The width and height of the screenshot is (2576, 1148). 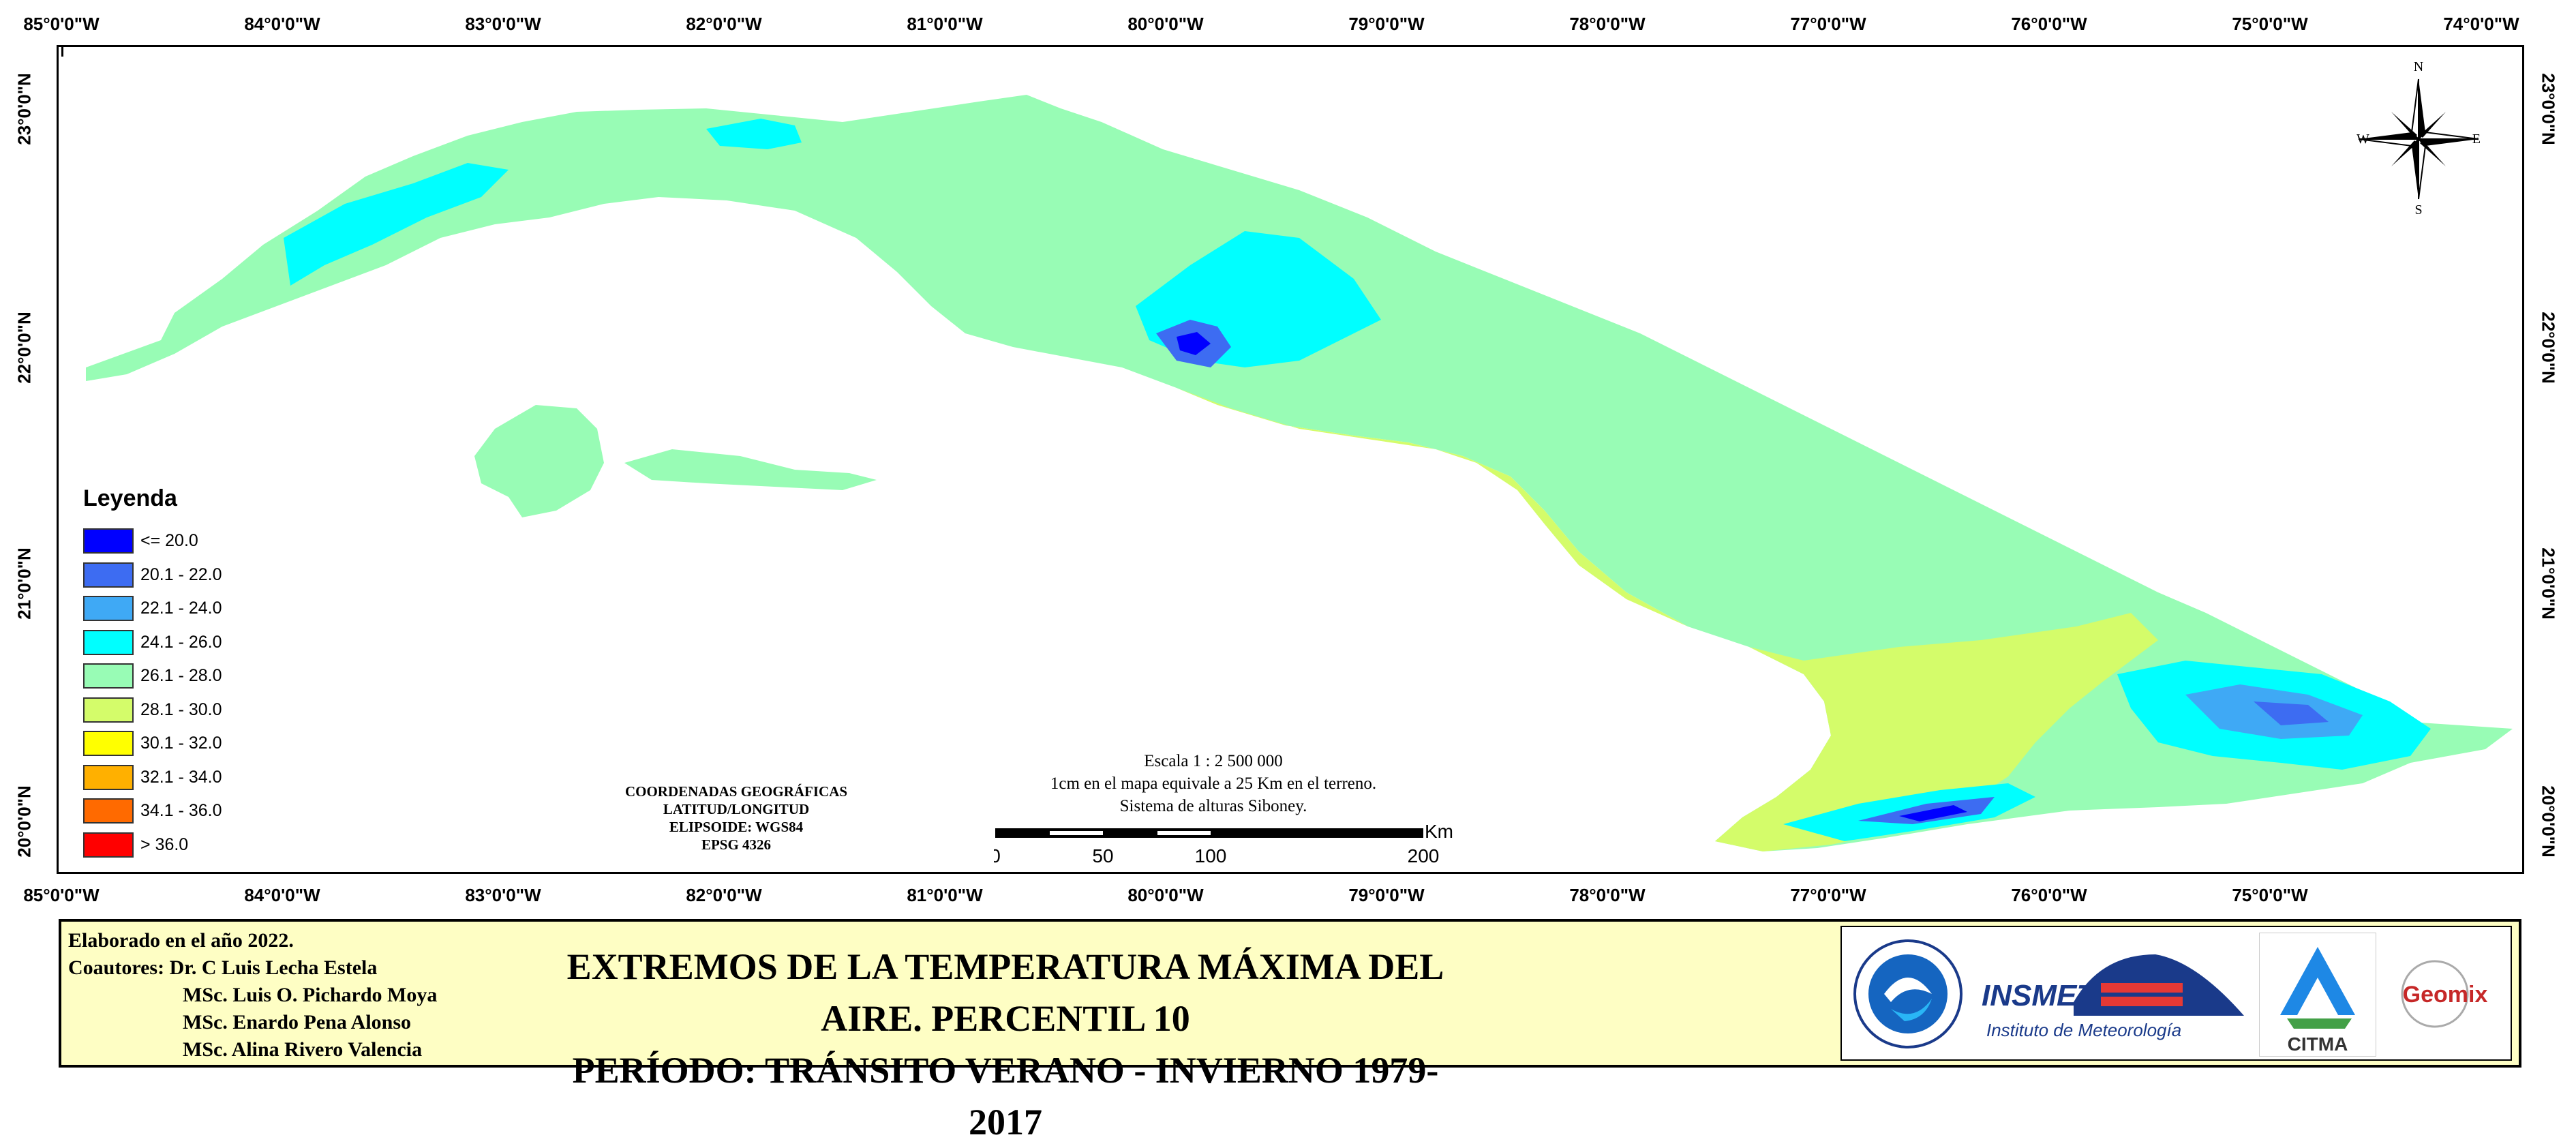 I want to click on compass-e: E, so click(x=2476, y=139).